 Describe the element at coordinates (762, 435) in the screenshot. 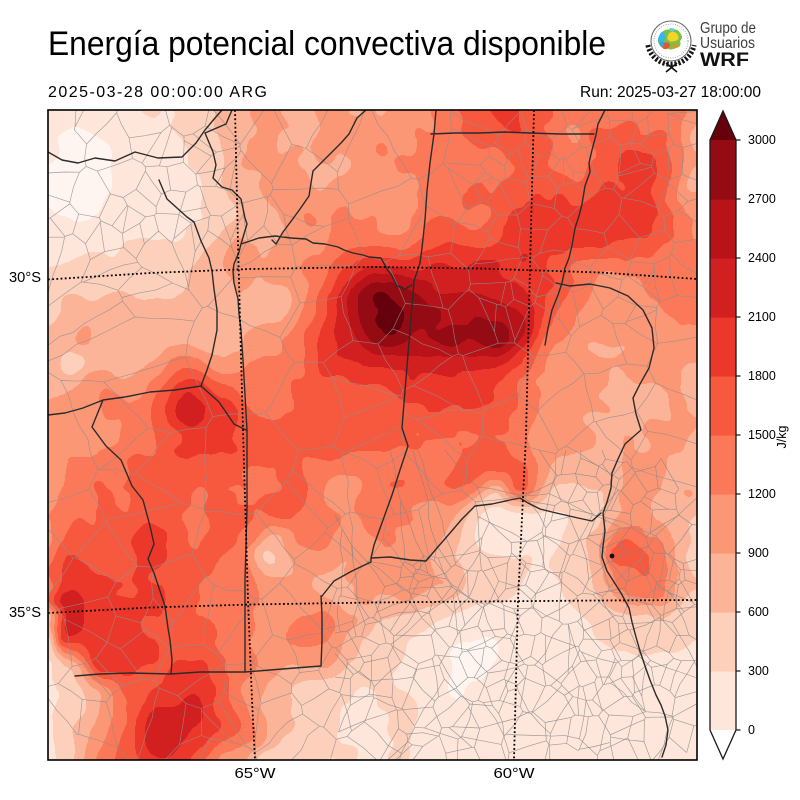

I see `svg-text: 1500` at that location.